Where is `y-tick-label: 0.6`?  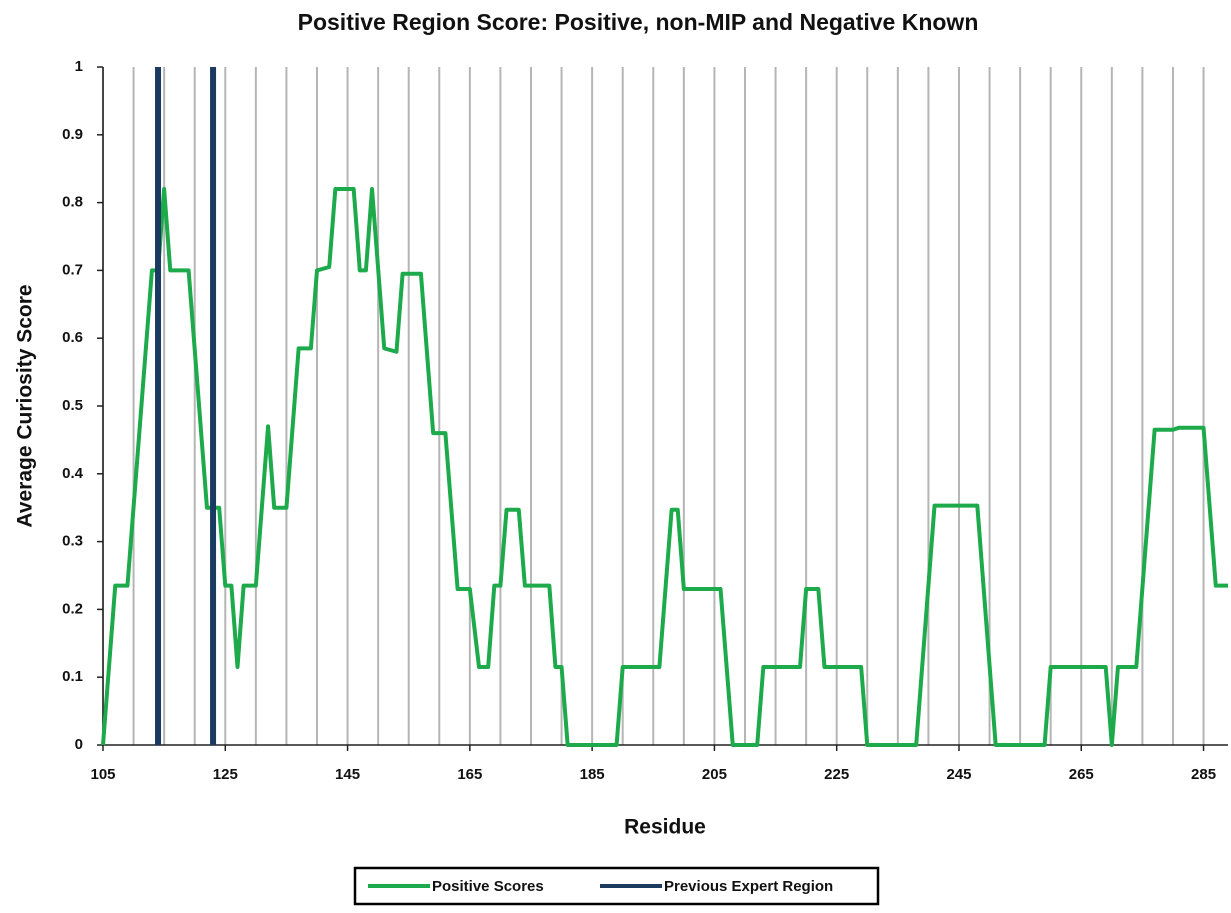
y-tick-label: 0.6 is located at coordinates (72, 337).